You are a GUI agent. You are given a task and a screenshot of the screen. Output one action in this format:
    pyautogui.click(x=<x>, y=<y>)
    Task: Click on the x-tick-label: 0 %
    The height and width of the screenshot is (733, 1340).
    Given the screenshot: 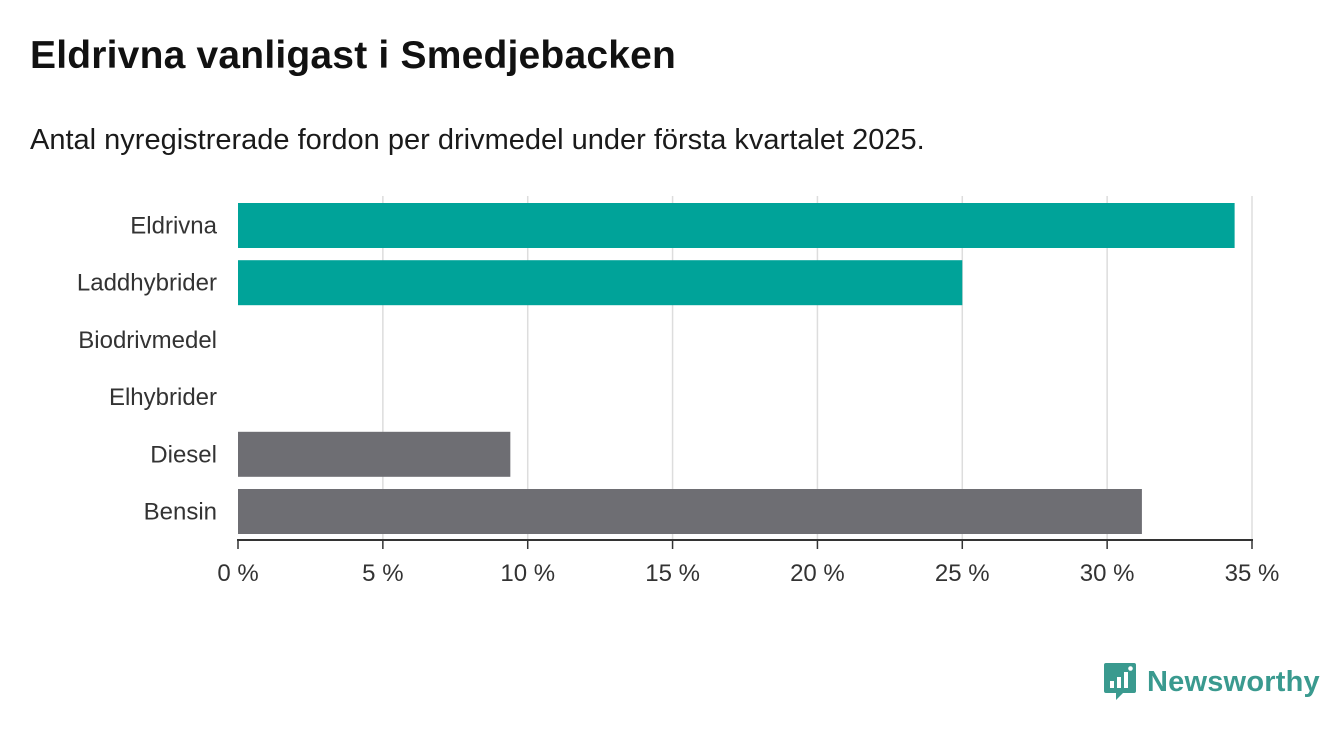 What is the action you would take?
    pyautogui.click(x=237, y=573)
    